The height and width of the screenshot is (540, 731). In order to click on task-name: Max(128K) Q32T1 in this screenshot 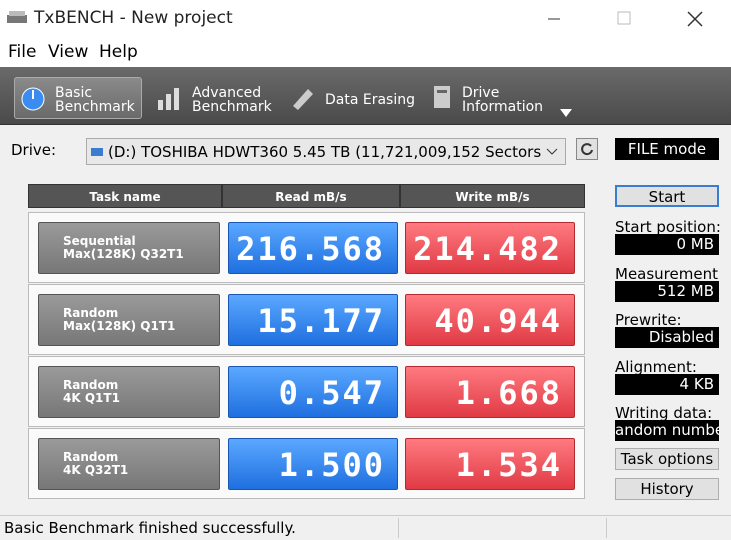, I will do `click(123, 254)`.